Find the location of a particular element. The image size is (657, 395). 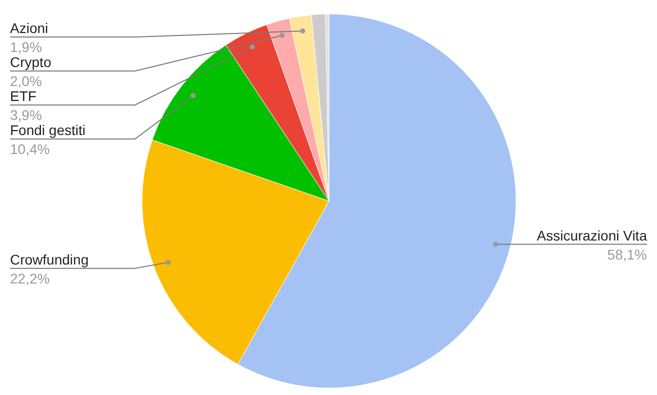

slice-label: Assicurazioni Vita is located at coordinates (592, 235).